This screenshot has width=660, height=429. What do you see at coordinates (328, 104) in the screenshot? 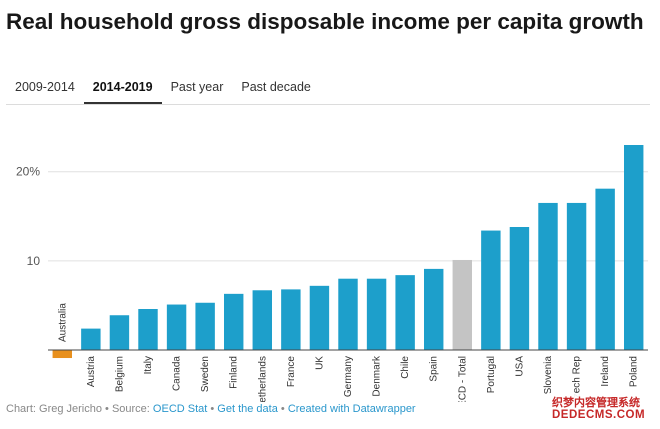
I see `tabs-divider` at bounding box center [328, 104].